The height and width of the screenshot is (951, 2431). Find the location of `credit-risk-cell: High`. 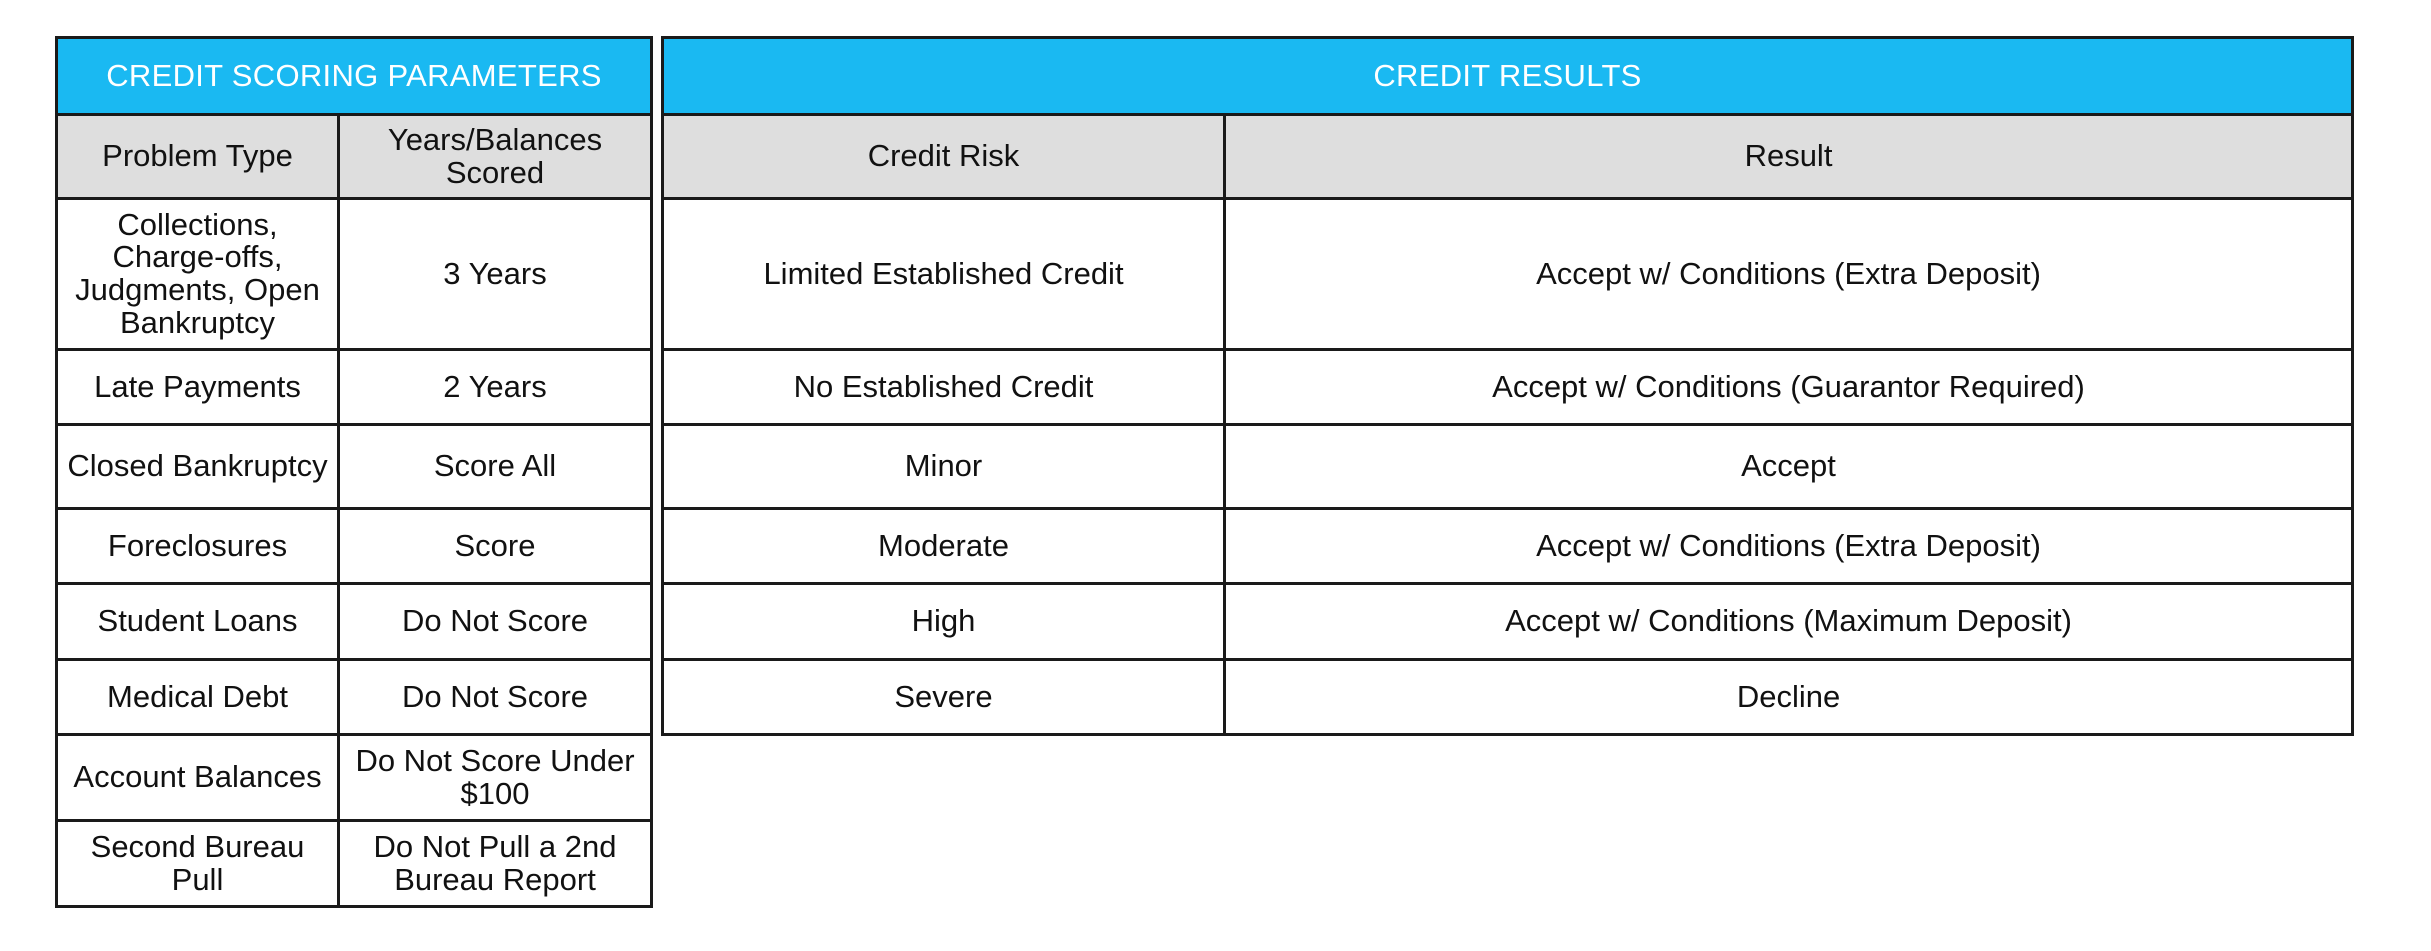

credit-risk-cell: High is located at coordinates (943, 621).